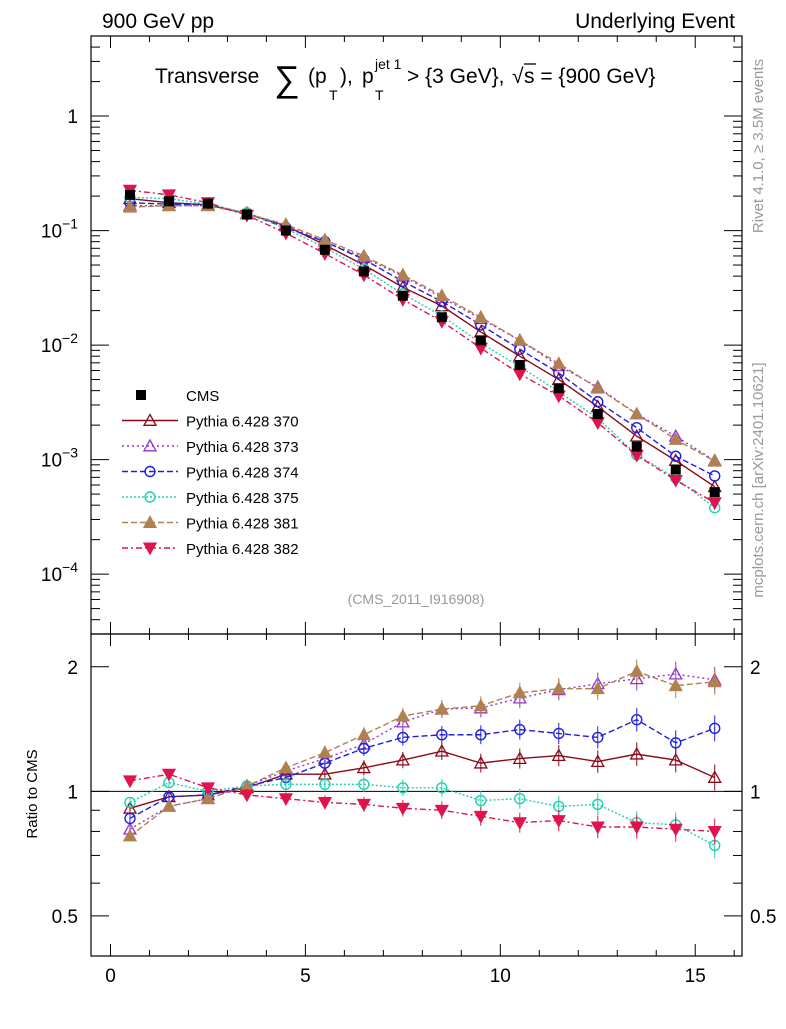 The image size is (786, 1029). Describe the element at coordinates (317, 76) in the screenshot. I see `title-pt-open: (p` at that location.